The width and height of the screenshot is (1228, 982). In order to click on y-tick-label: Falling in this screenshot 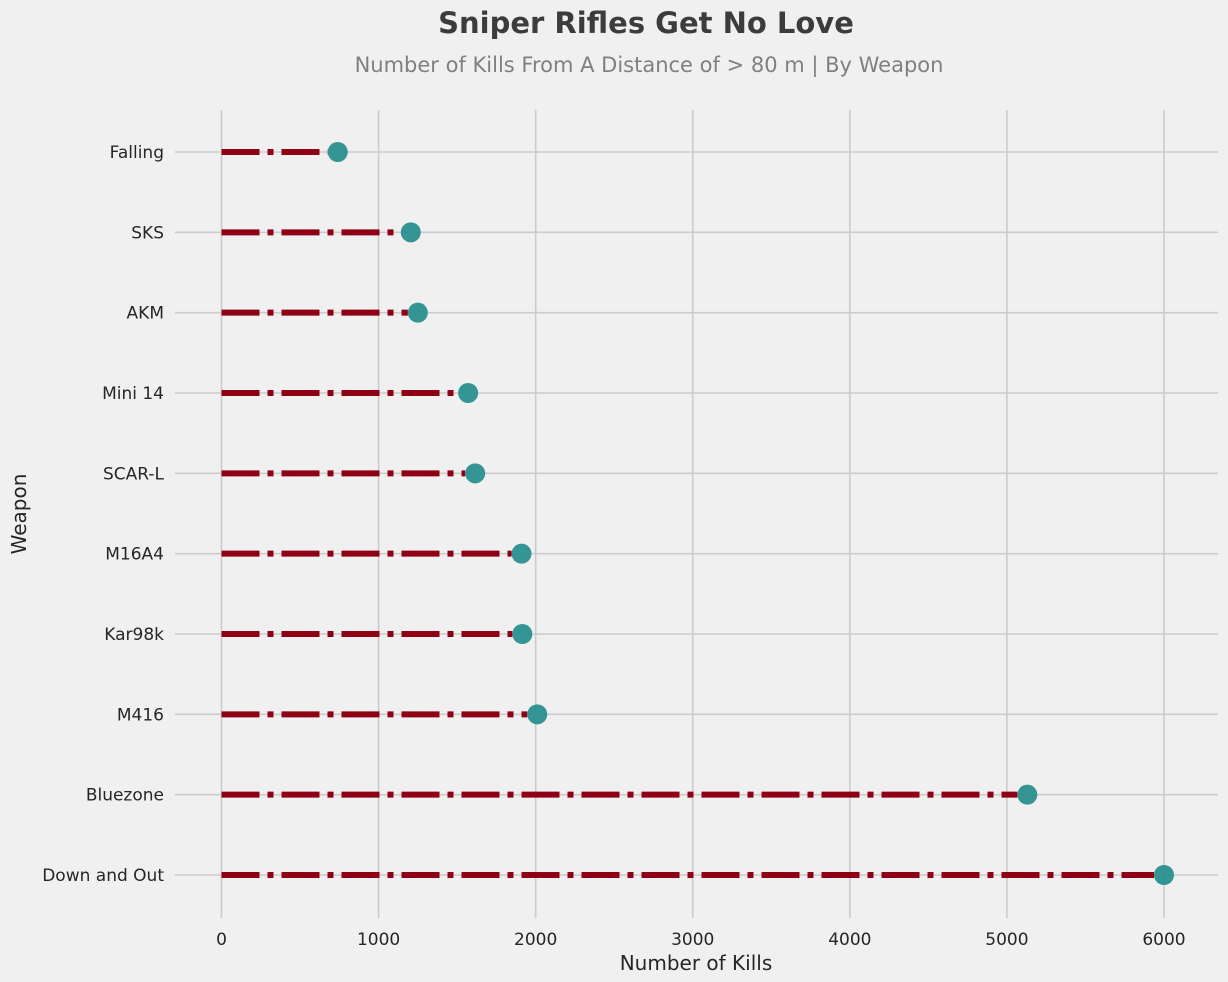, I will do `click(137, 153)`.